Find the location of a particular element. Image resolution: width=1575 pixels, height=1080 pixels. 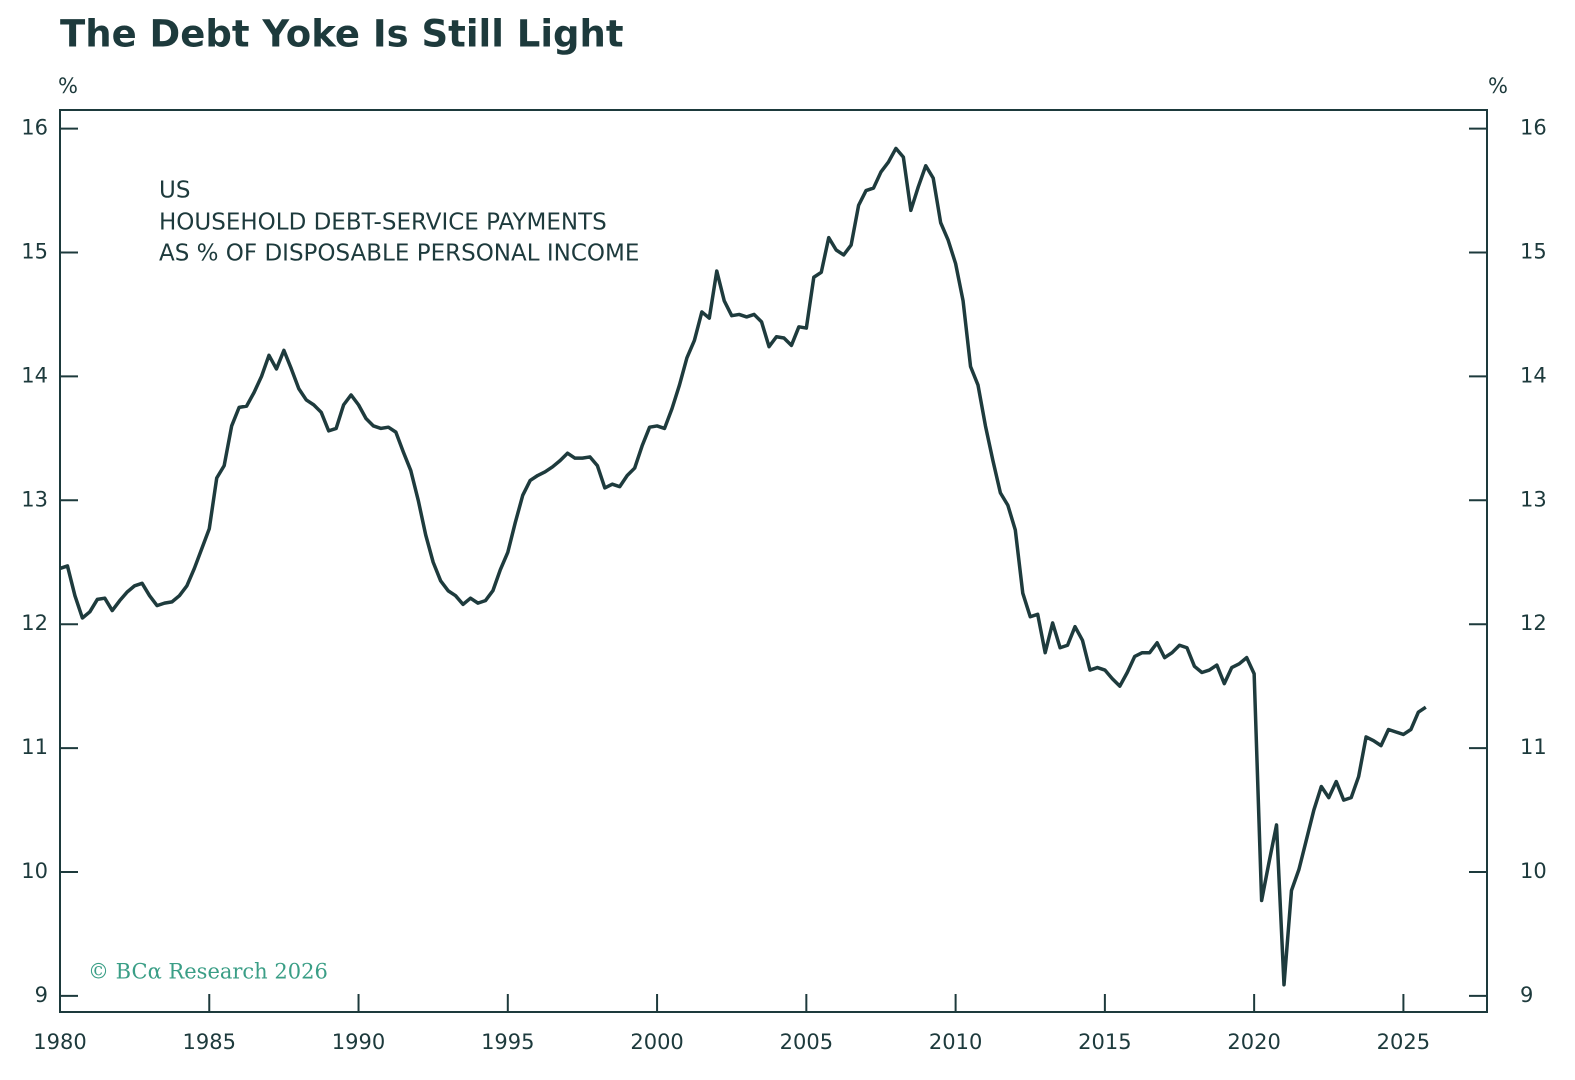

x-tick-label: 1980 is located at coordinates (59, 1042).